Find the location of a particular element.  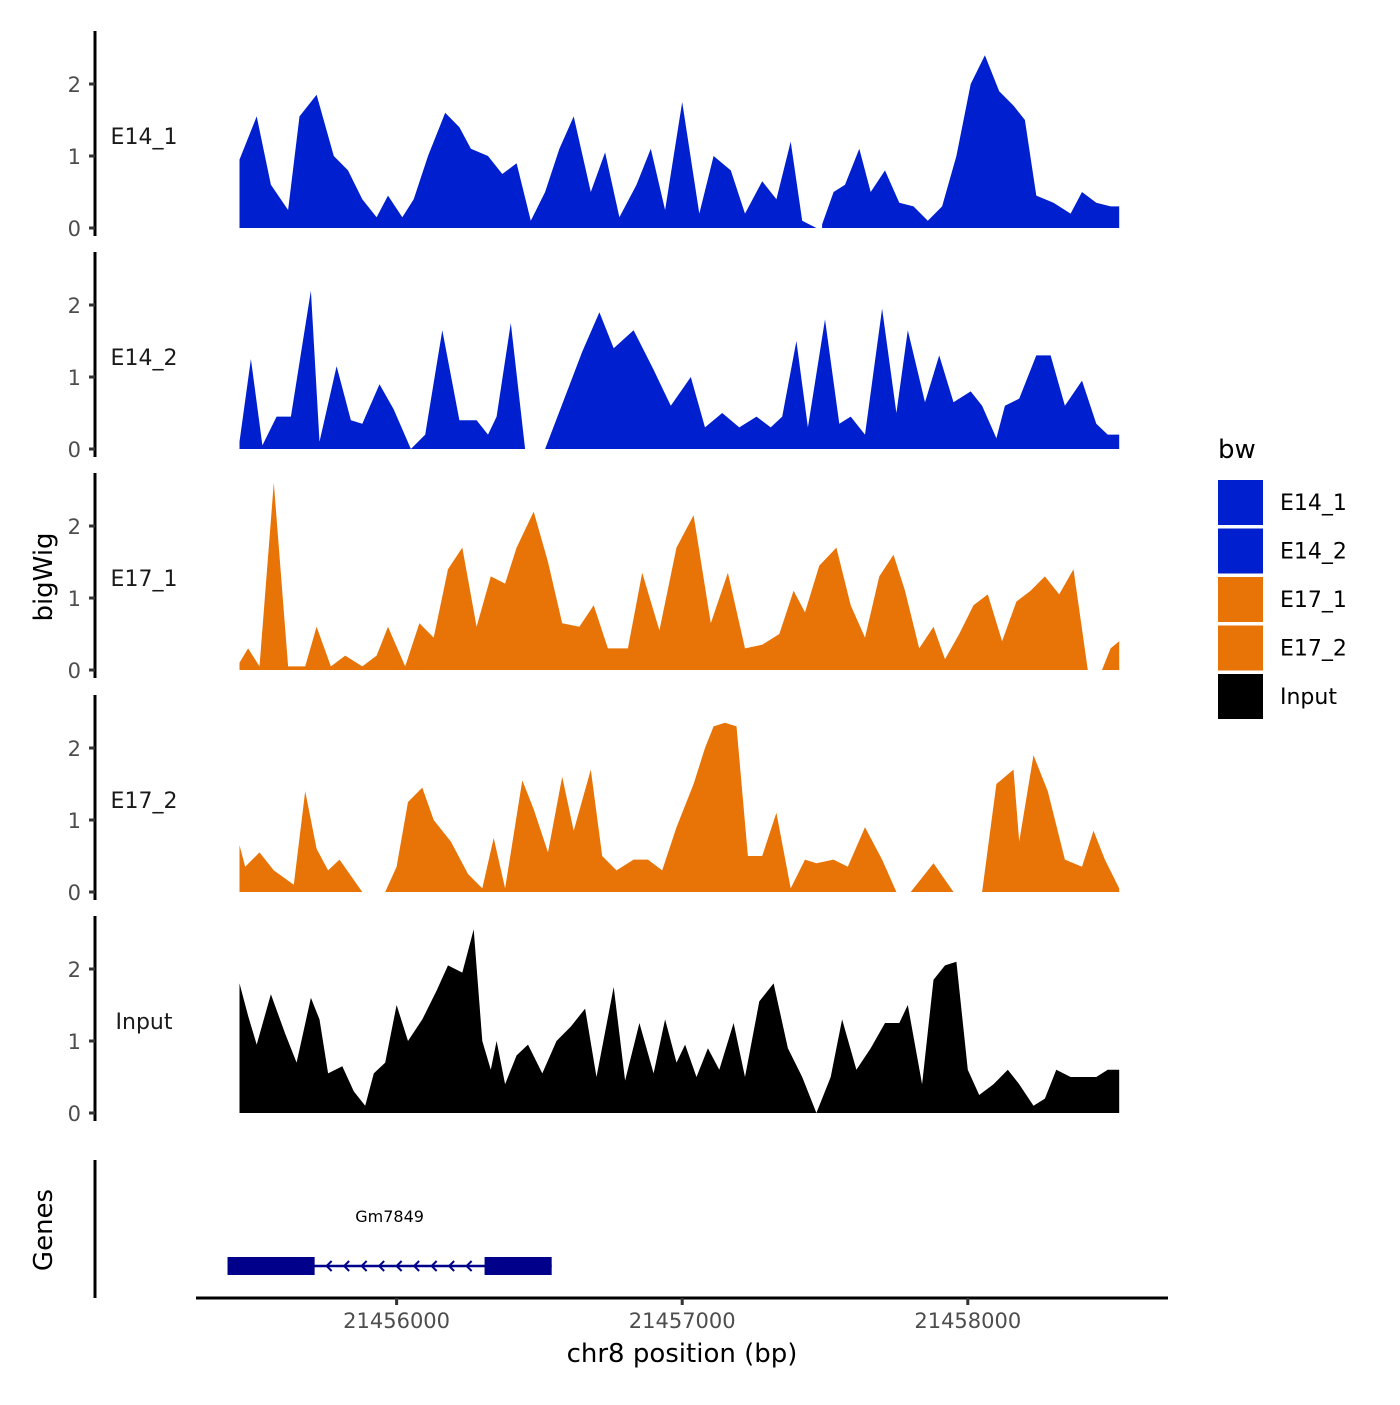

gene-gm7849: Gm7849 is located at coordinates (389, 1241).